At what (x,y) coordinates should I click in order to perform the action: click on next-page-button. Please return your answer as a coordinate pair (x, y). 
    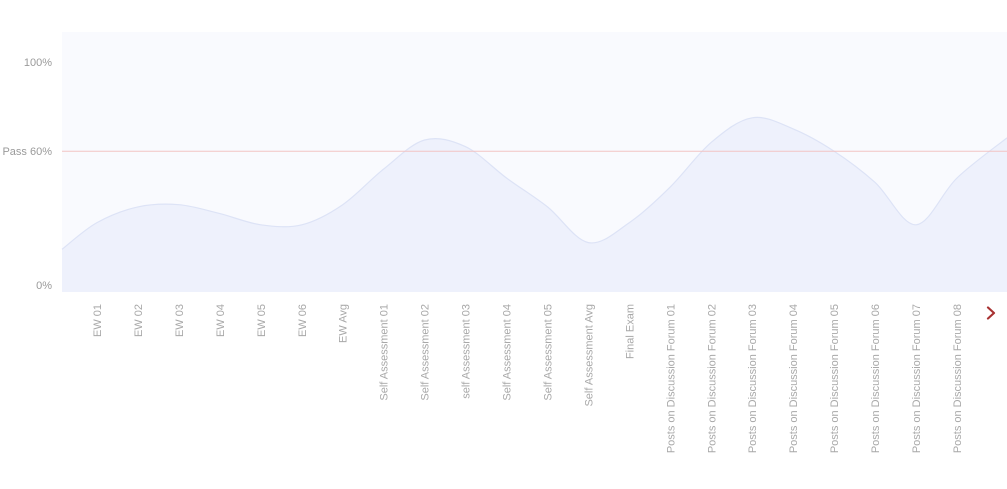
    Looking at the image, I should click on (991, 313).